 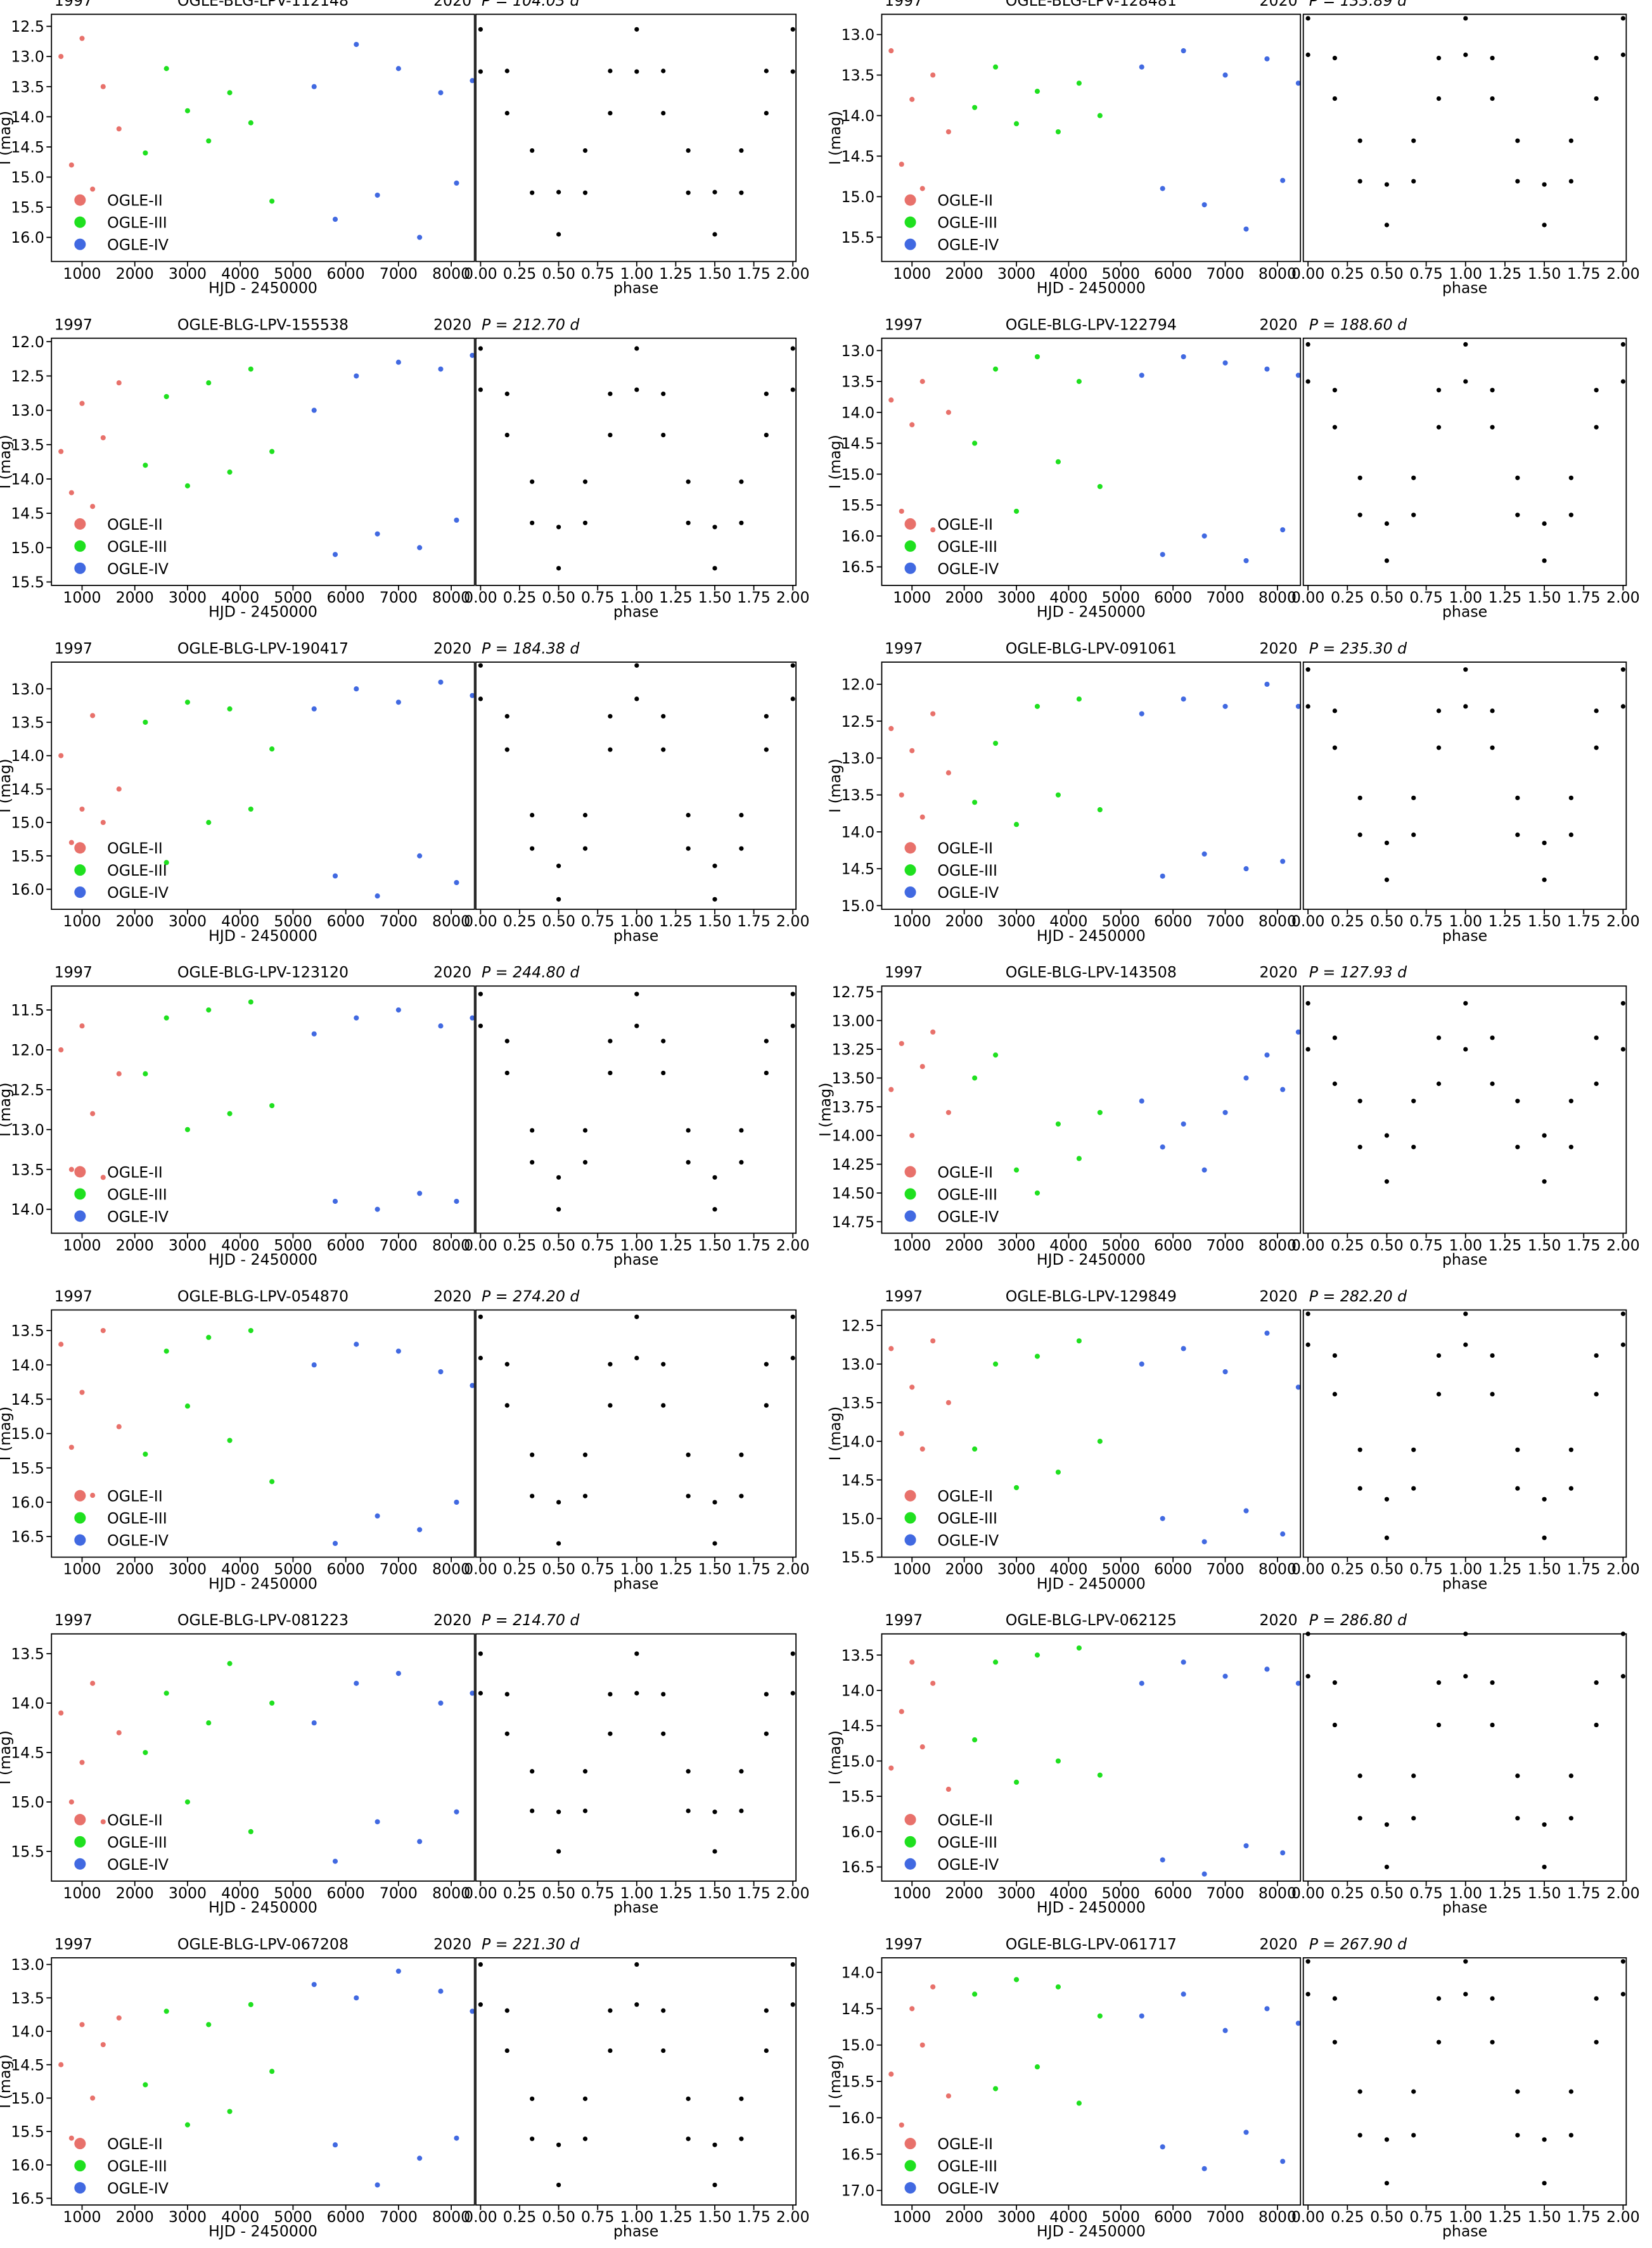 What do you see at coordinates (1348, 1893) in the screenshot?
I see `x-tick-label: 0.25` at bounding box center [1348, 1893].